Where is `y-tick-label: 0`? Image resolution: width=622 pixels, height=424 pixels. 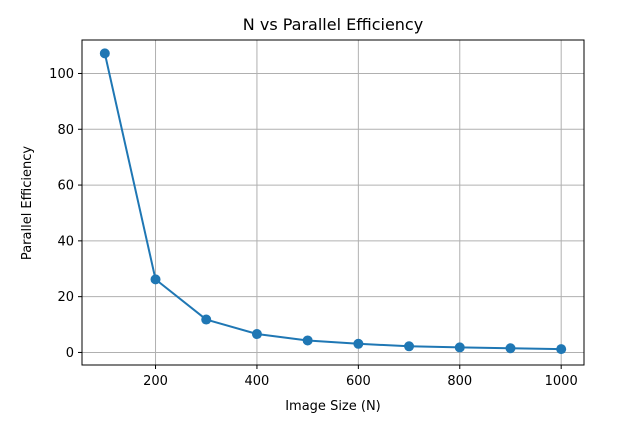 y-tick-label: 0 is located at coordinates (70, 353).